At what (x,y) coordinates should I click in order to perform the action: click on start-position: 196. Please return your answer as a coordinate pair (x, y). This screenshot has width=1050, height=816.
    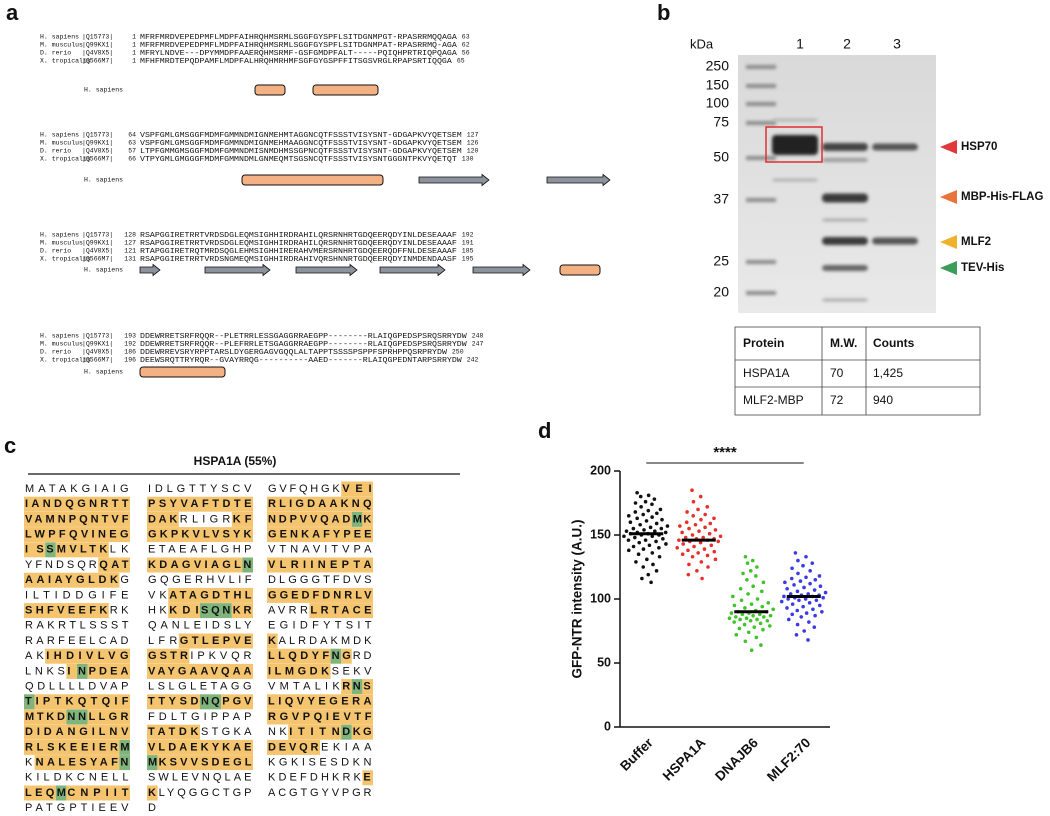
    Looking at the image, I should click on (130, 360).